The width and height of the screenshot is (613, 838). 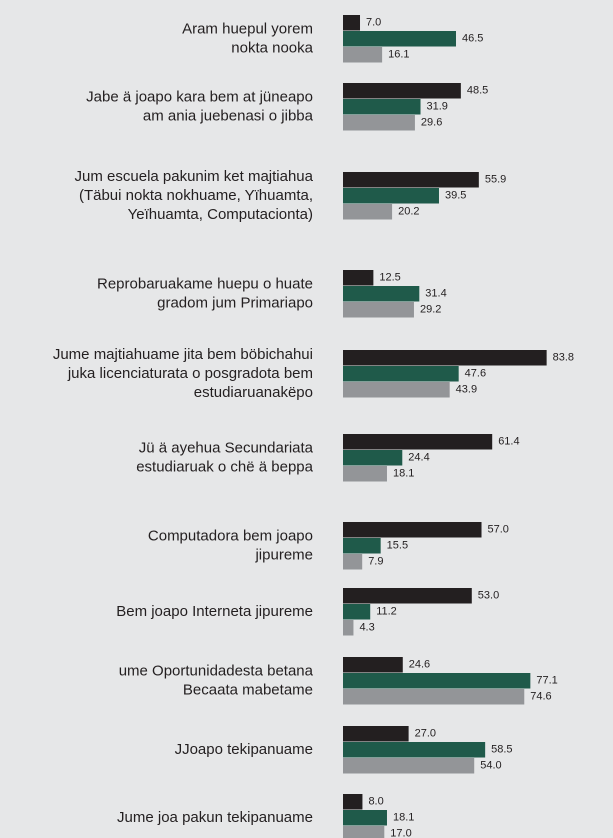 What do you see at coordinates (472, 39) in the screenshot?
I see `value-label: 46.5` at bounding box center [472, 39].